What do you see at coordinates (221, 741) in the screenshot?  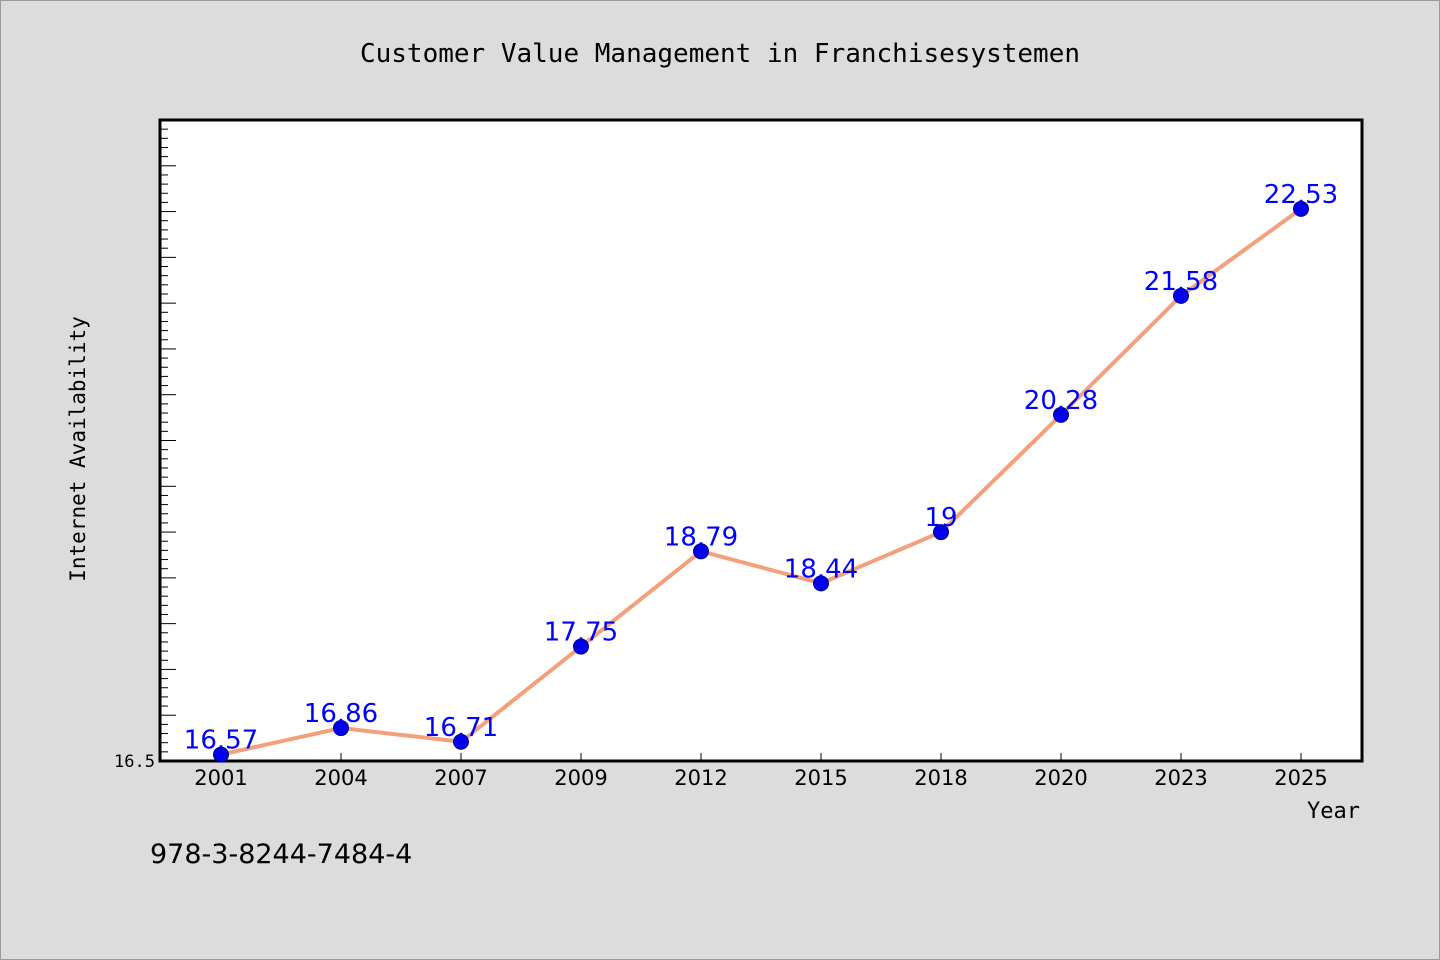 I see `data-label: 16.57` at bounding box center [221, 741].